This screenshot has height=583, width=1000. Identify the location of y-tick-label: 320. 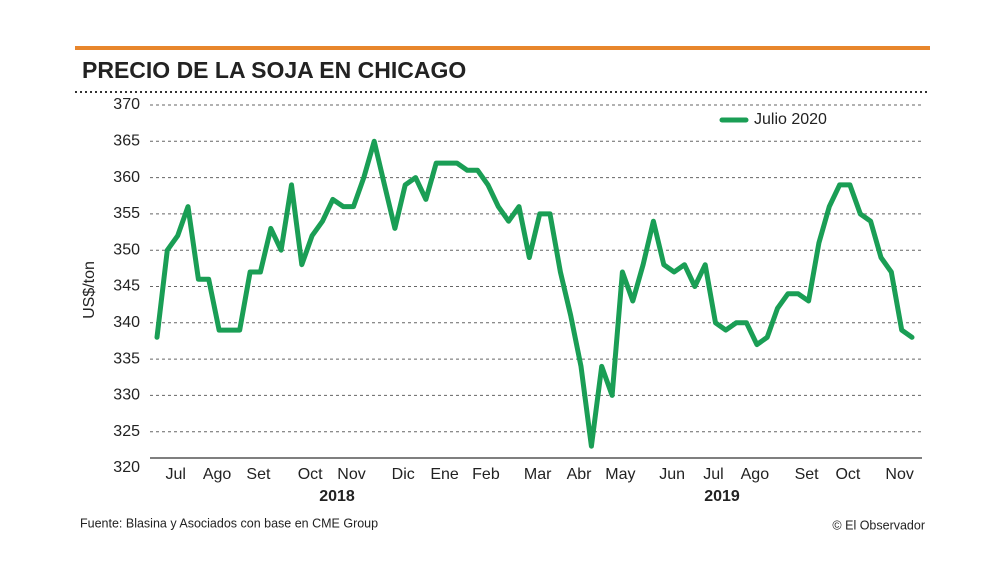
(126, 467).